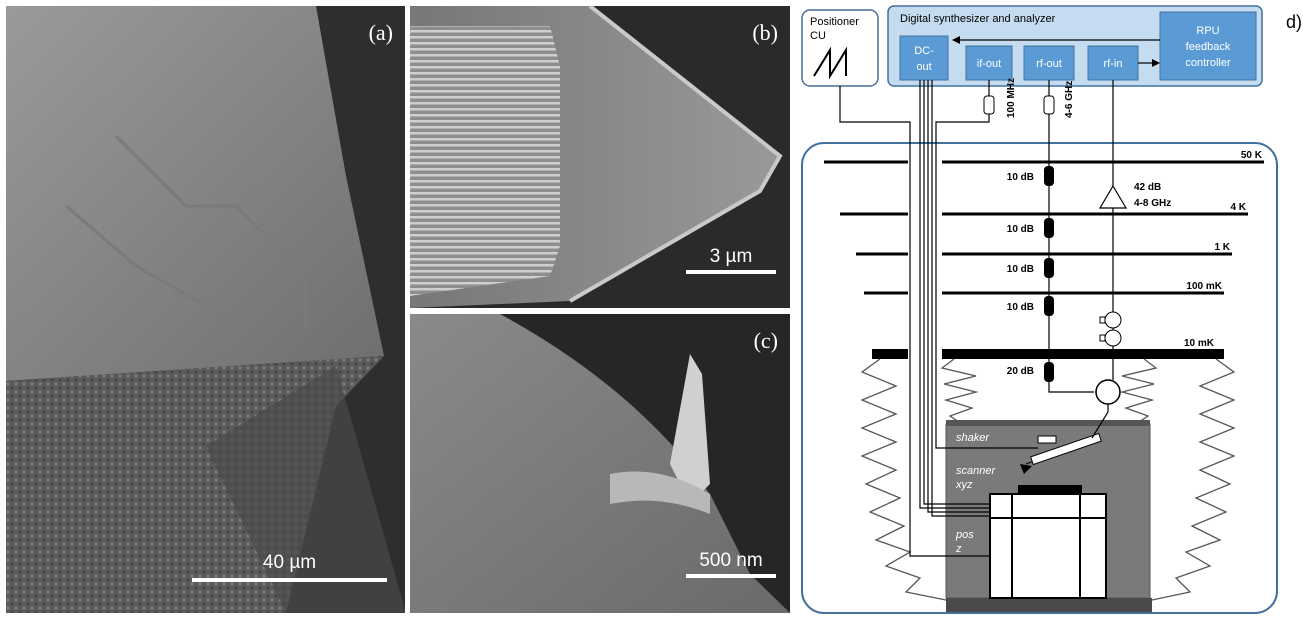 This screenshot has height=617, width=1303. What do you see at coordinates (1048, 546) in the screenshot?
I see `positioner-stack` at bounding box center [1048, 546].